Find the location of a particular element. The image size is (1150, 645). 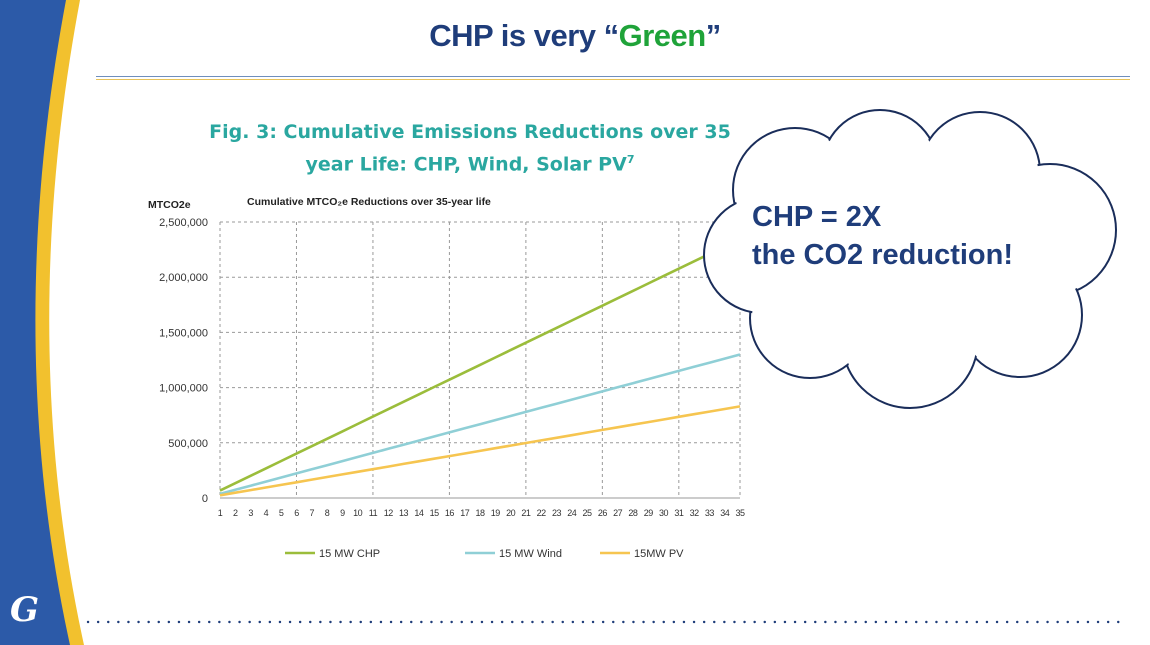

x-tick-label: 19 is located at coordinates (496, 513).